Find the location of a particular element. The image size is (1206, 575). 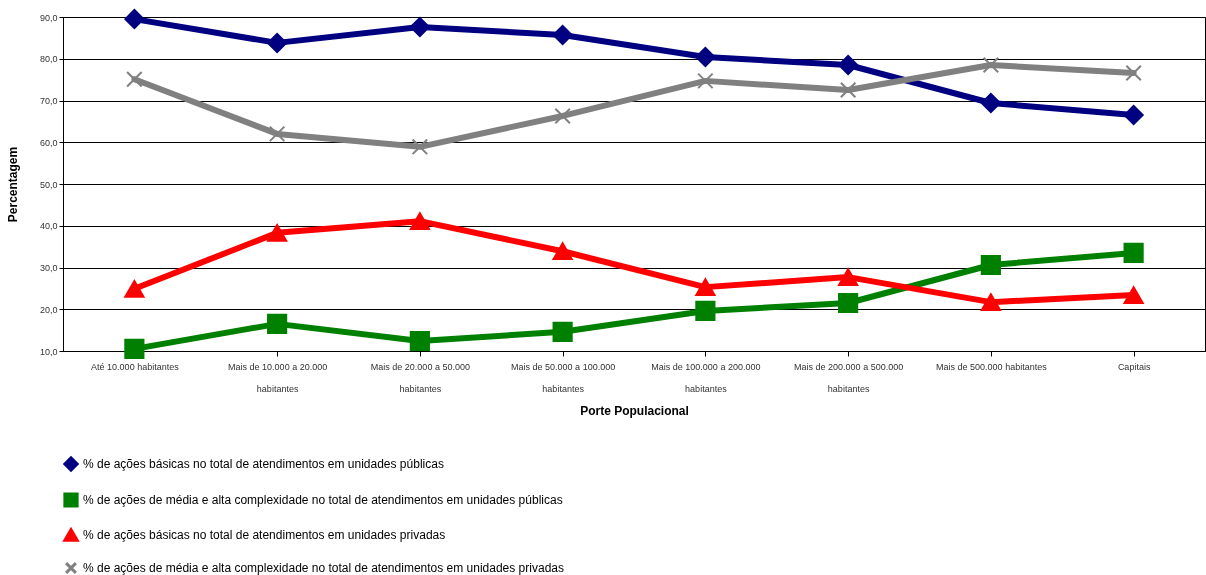

category-label: Mais de 200.000 a 500.000 habitantes is located at coordinates (849, 377).